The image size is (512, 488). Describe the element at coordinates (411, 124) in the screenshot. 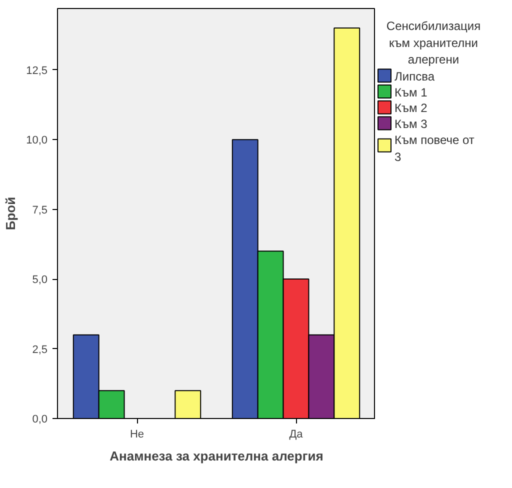

I see `legend-label: Към 3` at that location.